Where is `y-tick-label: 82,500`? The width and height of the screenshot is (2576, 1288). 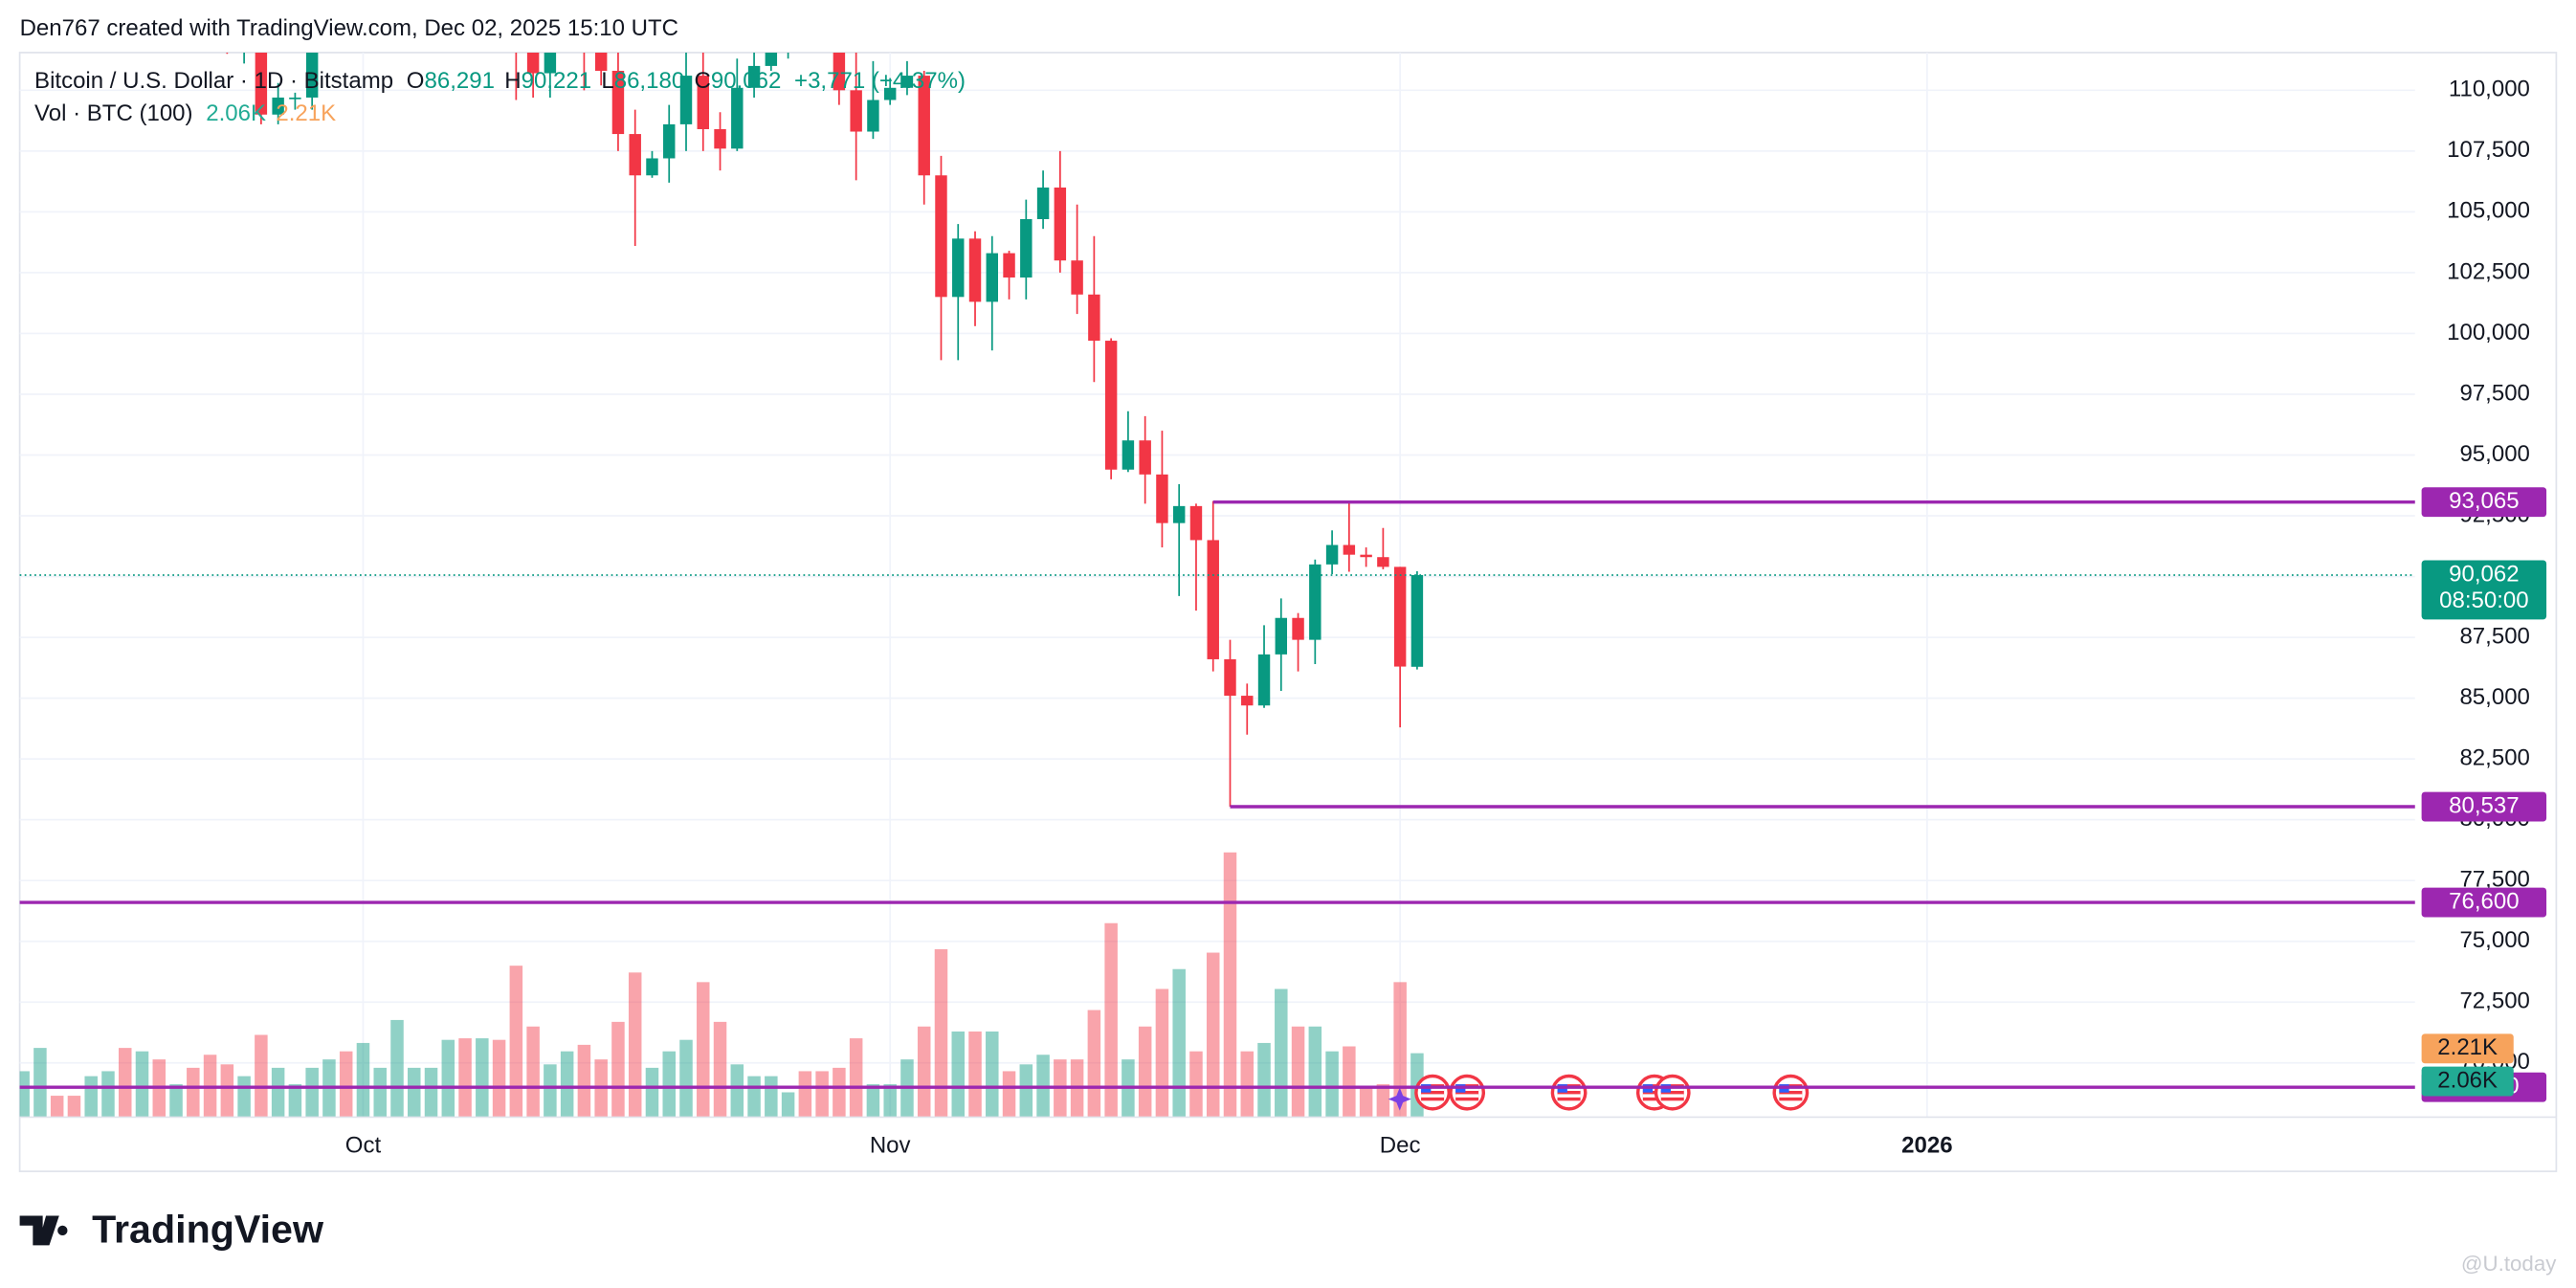 y-tick-label: 82,500 is located at coordinates (2494, 757).